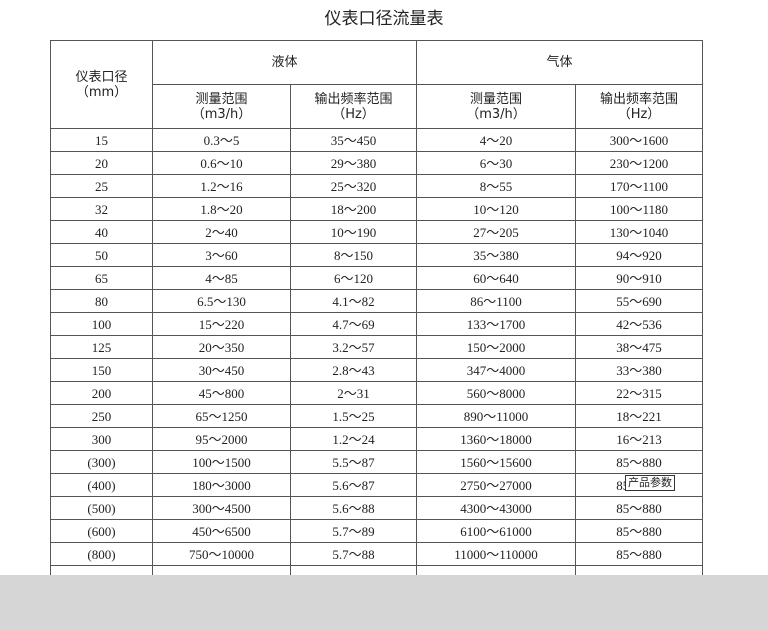  I want to click on data-row: 32 1.8～20 18～200 10～120 100～1180, so click(376, 209).